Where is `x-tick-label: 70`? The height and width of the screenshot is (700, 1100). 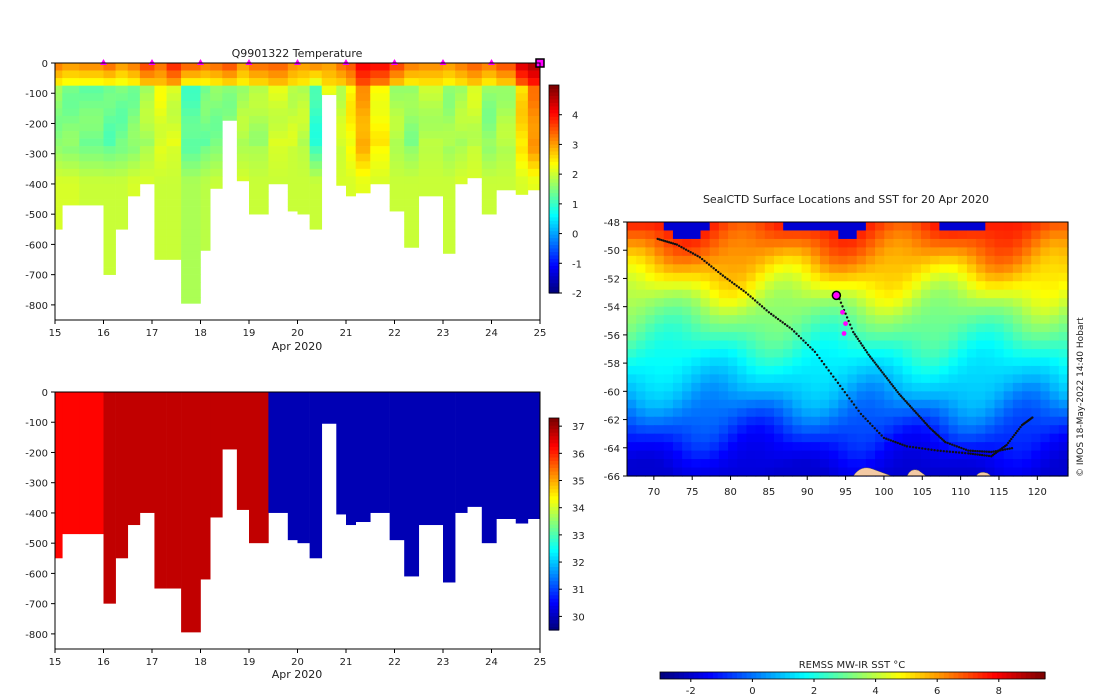 x-tick-label: 70 is located at coordinates (653, 492).